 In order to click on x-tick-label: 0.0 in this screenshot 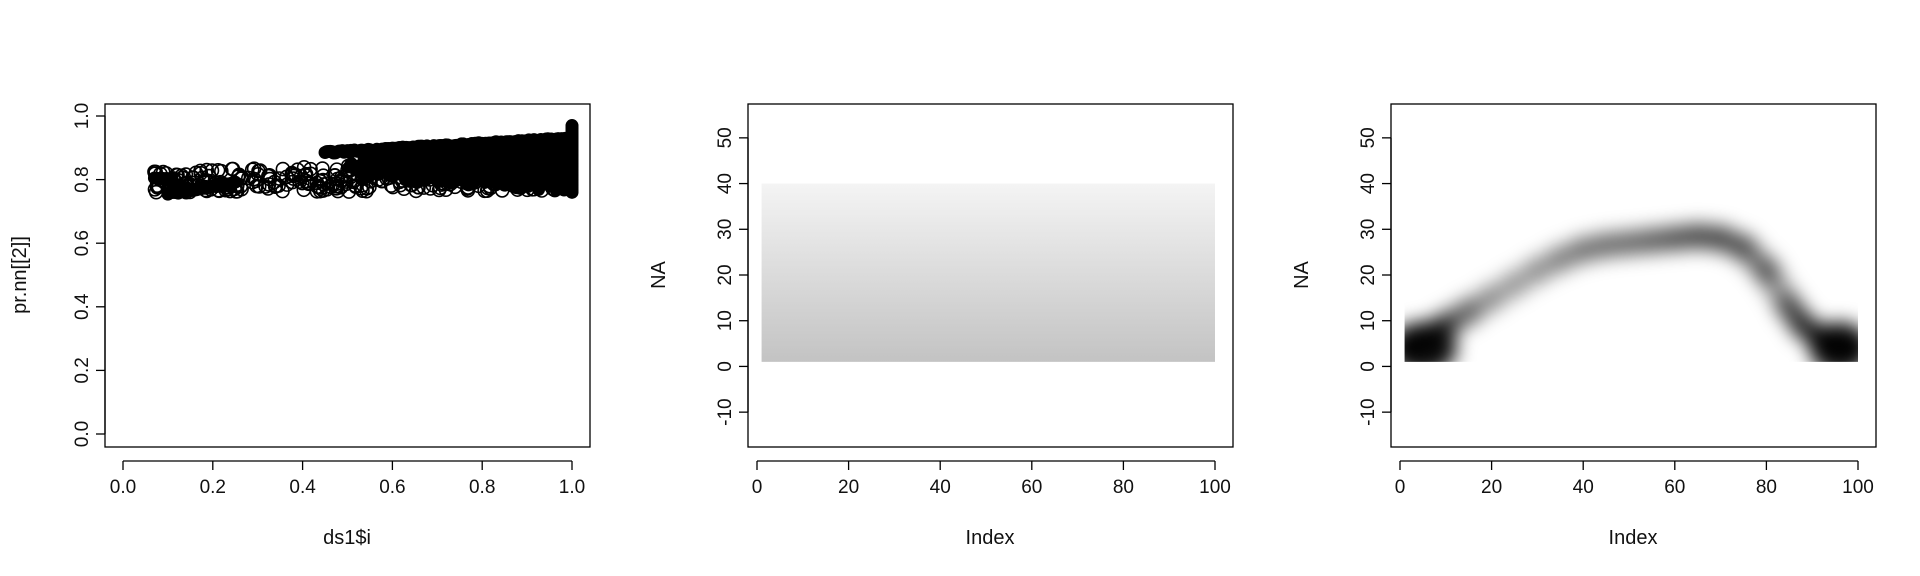, I will do `click(123, 487)`.